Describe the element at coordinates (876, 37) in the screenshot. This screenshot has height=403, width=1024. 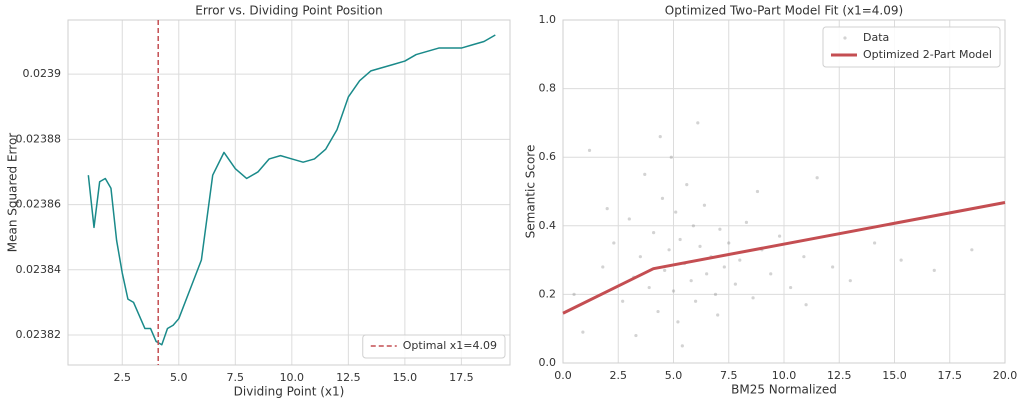
I see `legend-label: Data` at that location.